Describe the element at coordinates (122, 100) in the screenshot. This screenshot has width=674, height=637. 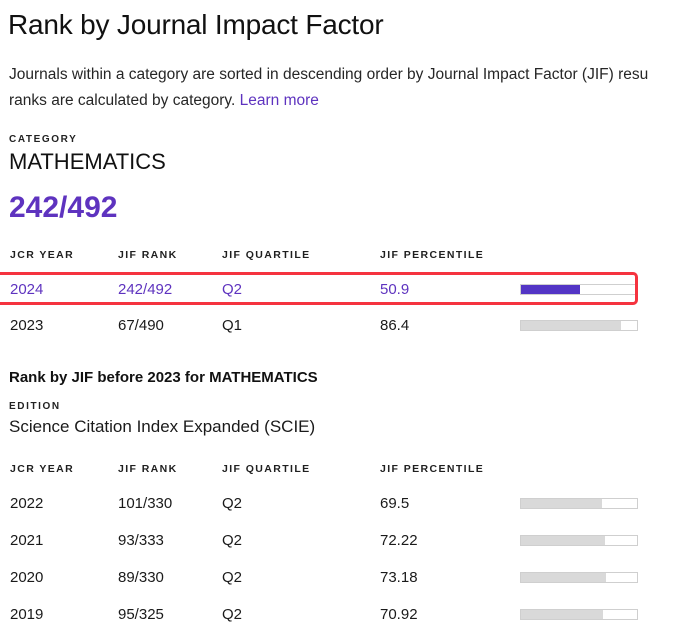
I see `description-line-2-text: ranks are calculated by category.` at that location.